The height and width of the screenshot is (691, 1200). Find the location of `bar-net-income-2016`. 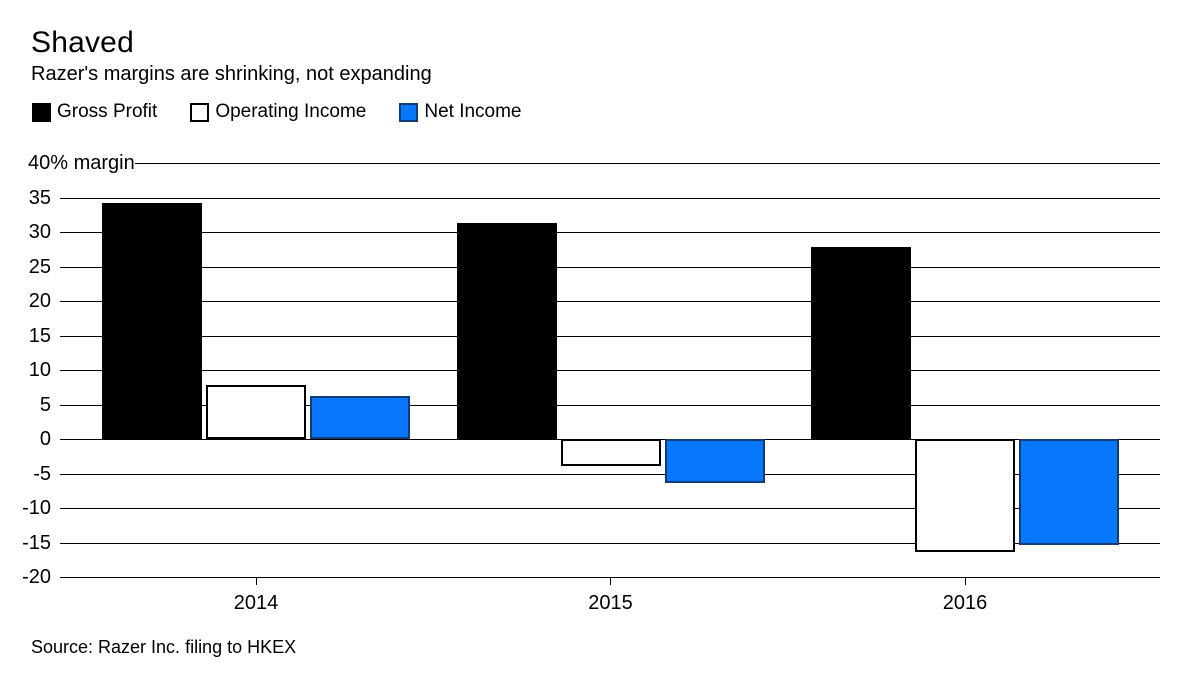

bar-net-income-2016 is located at coordinates (1069, 492).